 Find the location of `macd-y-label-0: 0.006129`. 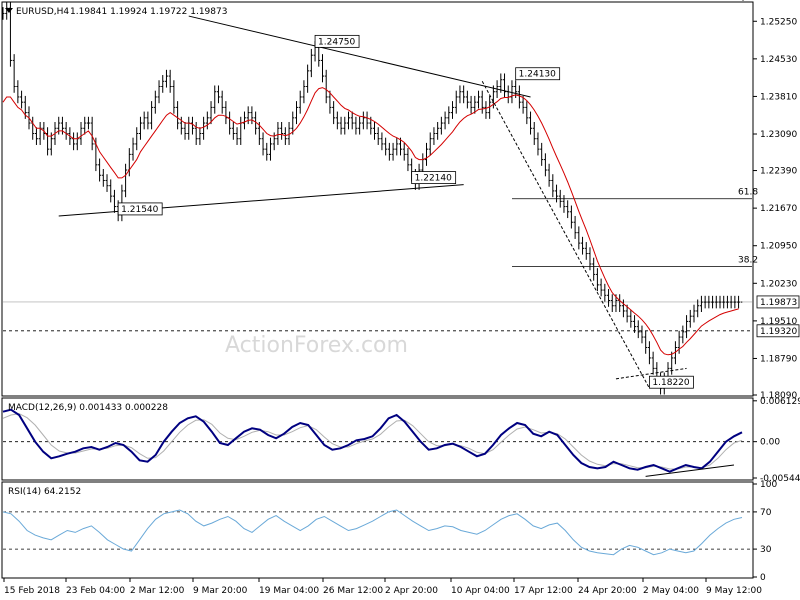

macd-y-label-0: 0.006129 is located at coordinates (780, 402).